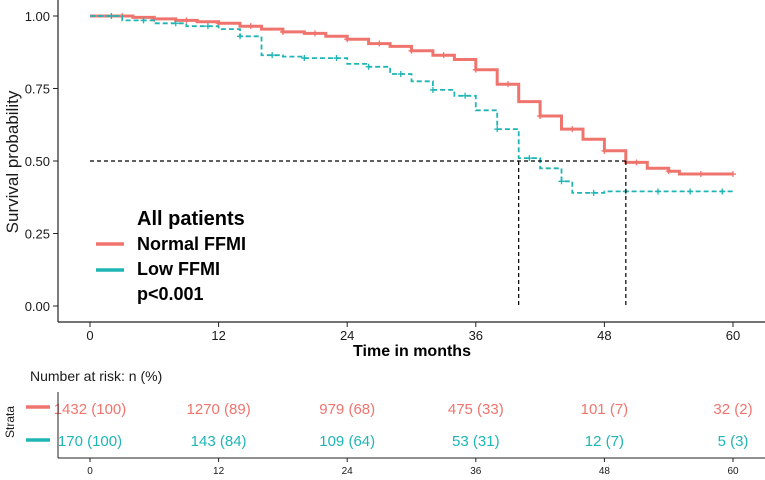  Describe the element at coordinates (347, 441) in the screenshot. I see `risk-cell-low: 109 (64)` at that location.